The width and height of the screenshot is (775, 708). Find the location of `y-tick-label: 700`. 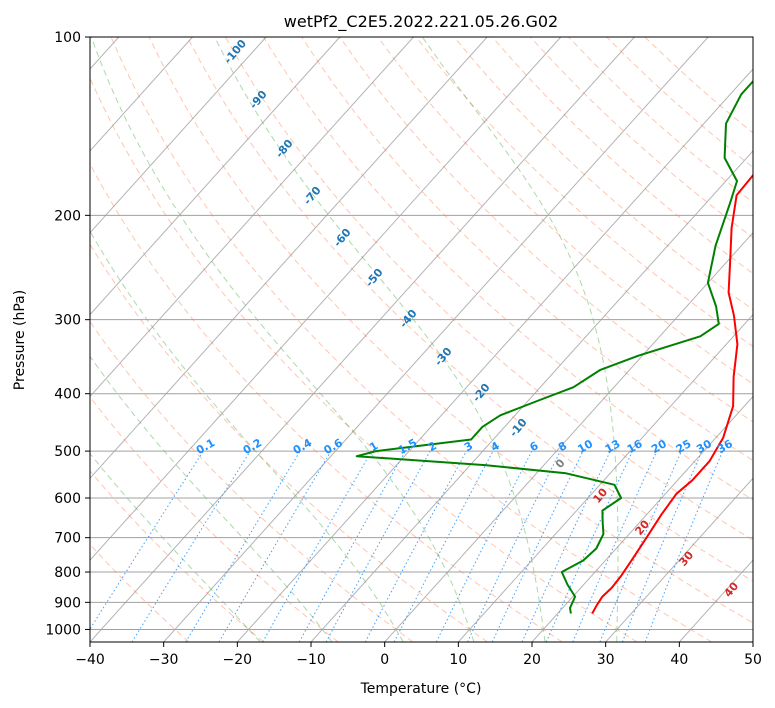

y-tick-label: 700 is located at coordinates (67, 539).